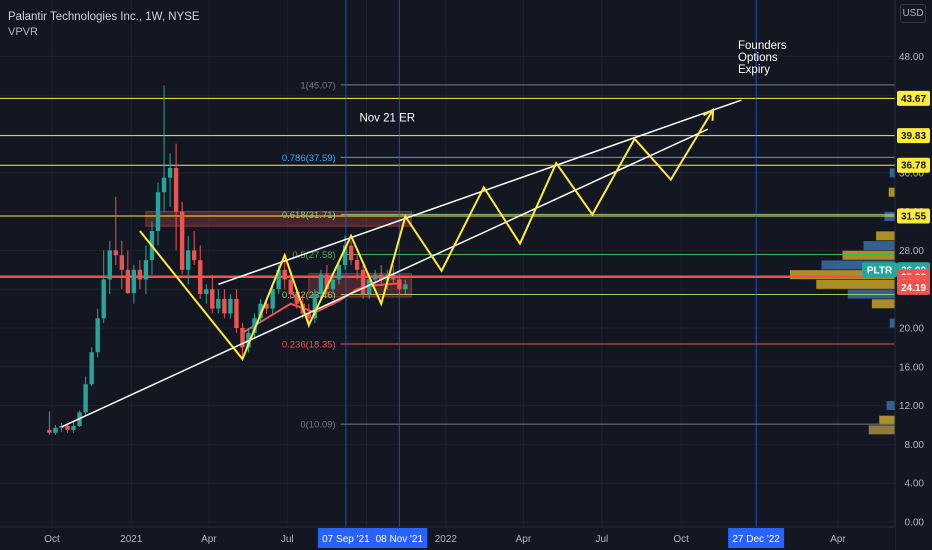 This screenshot has width=932, height=550. Describe the element at coordinates (317, 425) in the screenshot. I see `fib-level-label: 0(10.09)` at that location.